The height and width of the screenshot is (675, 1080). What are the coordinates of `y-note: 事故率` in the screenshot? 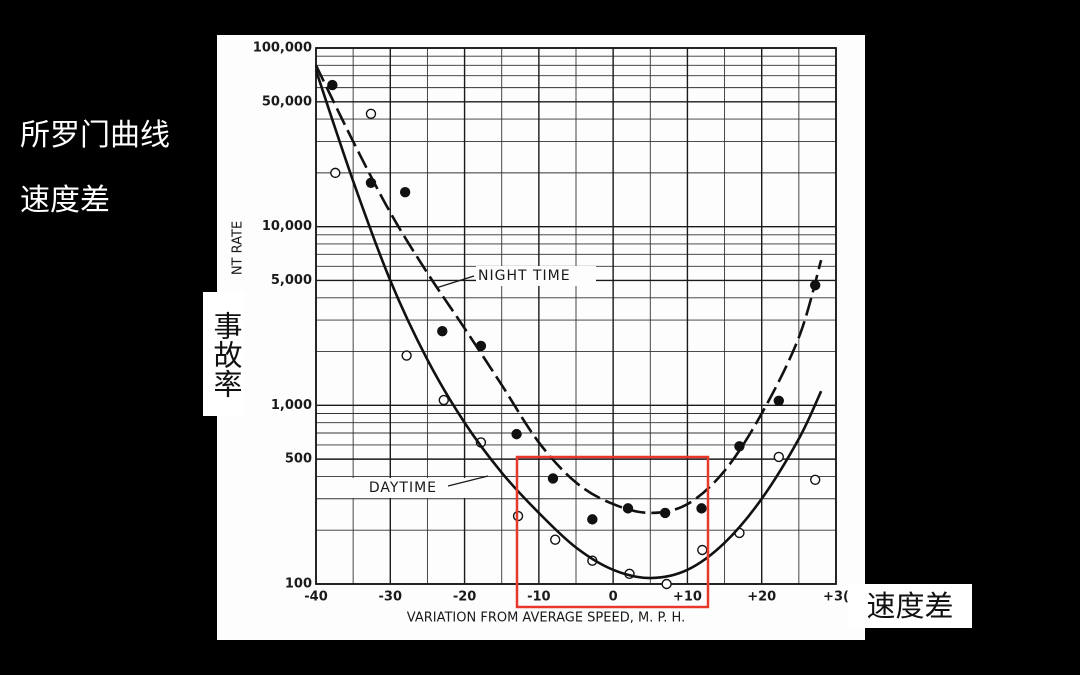 It's located at (224, 354).